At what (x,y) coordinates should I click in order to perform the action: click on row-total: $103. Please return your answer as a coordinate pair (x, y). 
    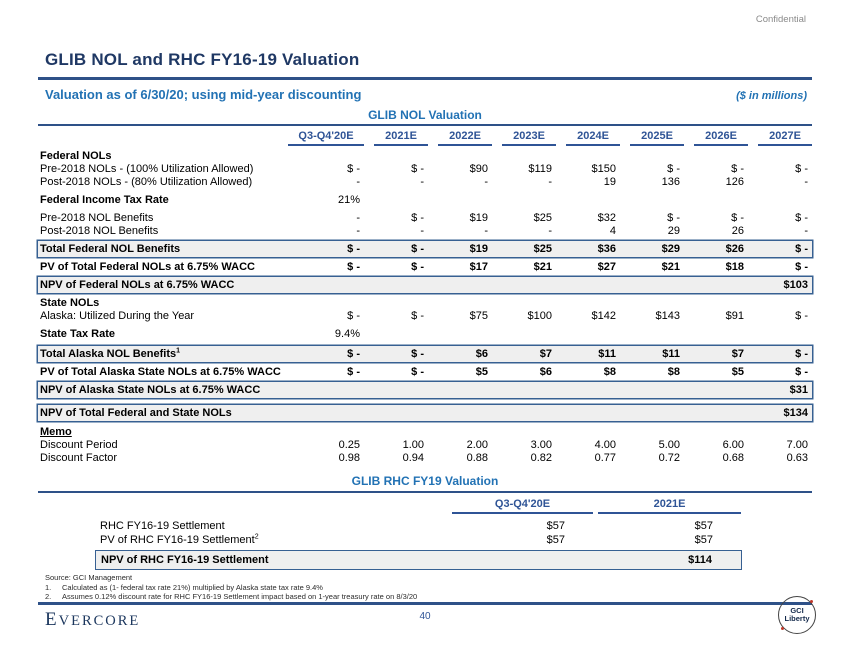
    Looking at the image, I should click on (795, 285).